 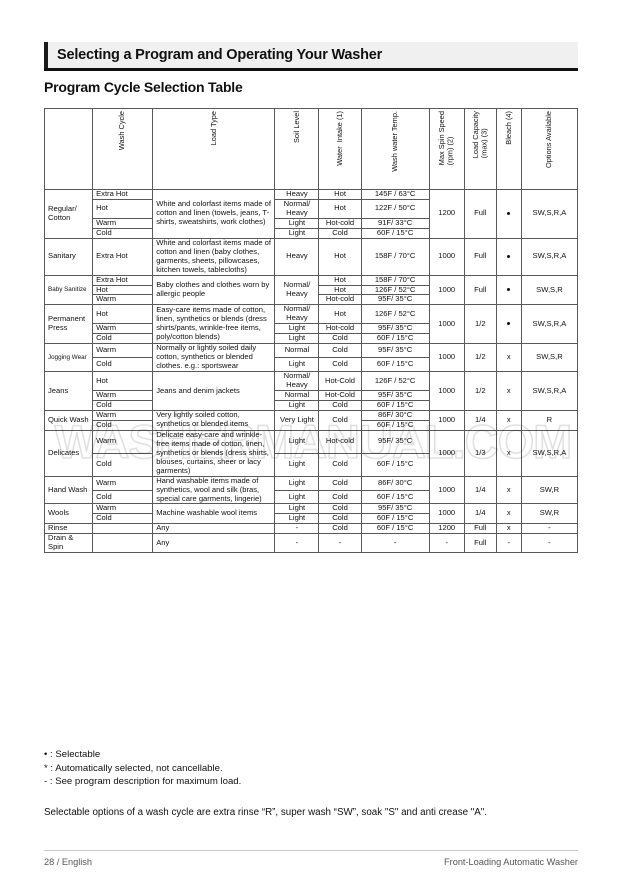 What do you see at coordinates (480, 358) in the screenshot?
I see `cell-capacity-4: 1/2` at bounding box center [480, 358].